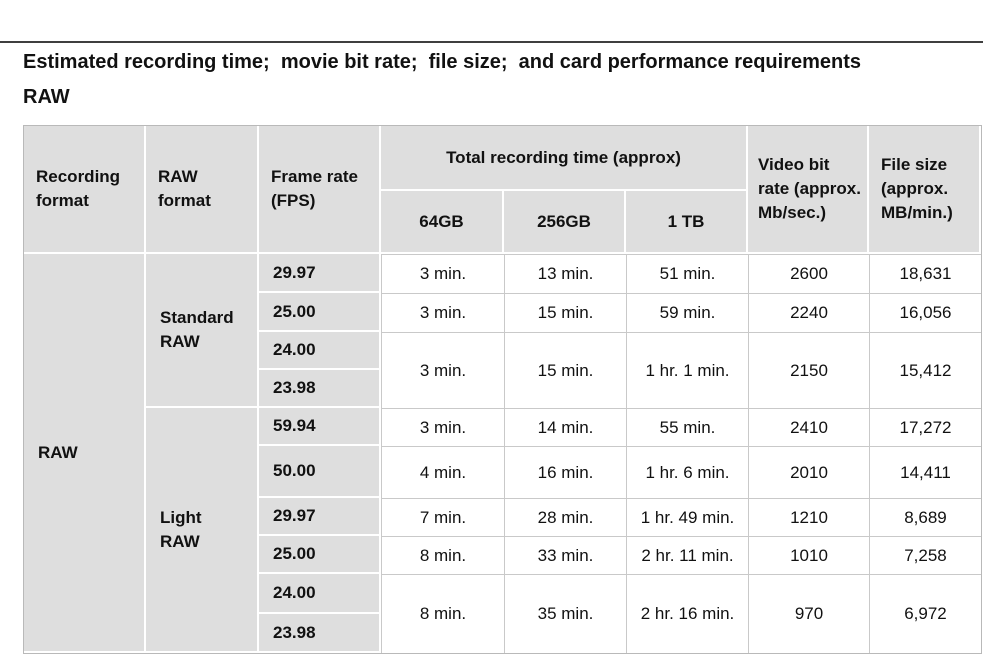  What do you see at coordinates (565, 273) in the screenshot?
I see `time-256gb-cell: 13 min.` at bounding box center [565, 273].